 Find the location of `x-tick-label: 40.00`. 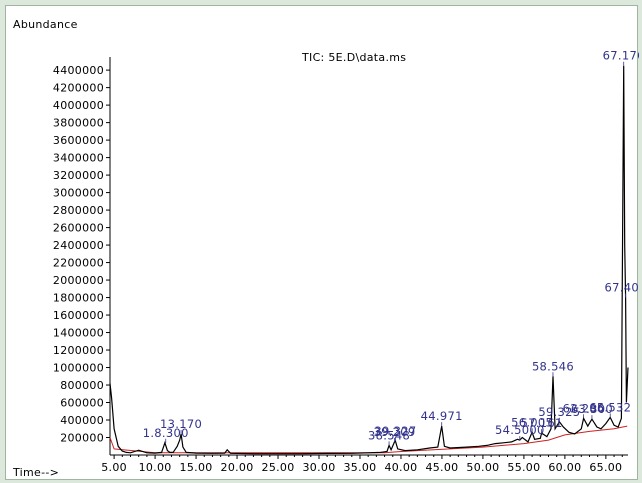

x-tick-label: 40.00 is located at coordinates (400, 467).